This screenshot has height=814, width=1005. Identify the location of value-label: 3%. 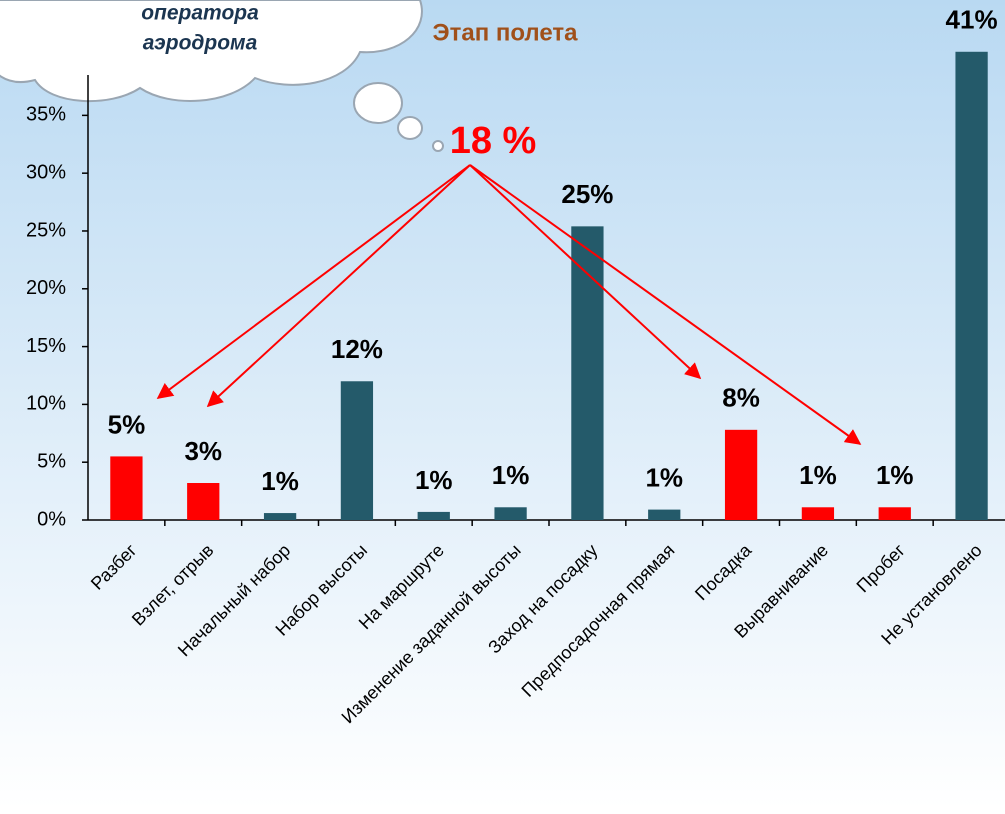
(203, 451).